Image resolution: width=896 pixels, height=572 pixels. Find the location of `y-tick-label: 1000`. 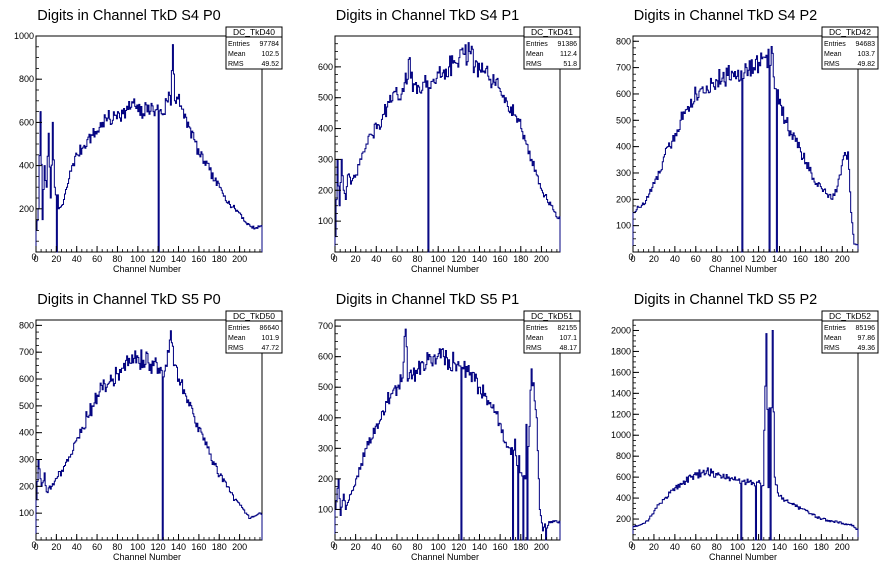

y-tick-label: 1000 is located at coordinates (24, 36).